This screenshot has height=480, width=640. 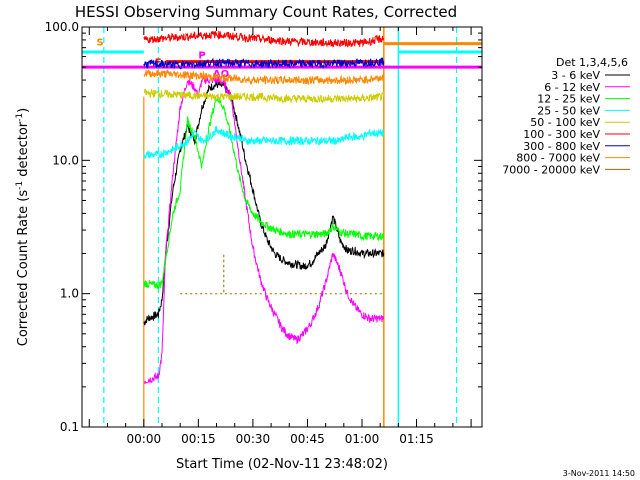 What do you see at coordinates (599, 473) in the screenshot?
I see `timestamp: 3-Nov-2011 14:50` at bounding box center [599, 473].